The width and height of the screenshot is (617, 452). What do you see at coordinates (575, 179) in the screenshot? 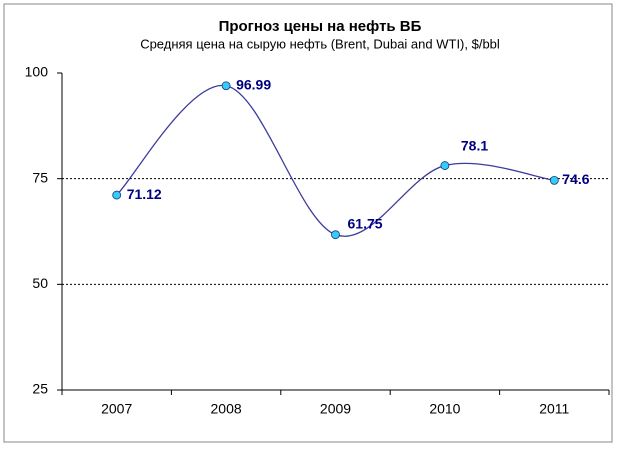
I see `data-label: 74.6` at bounding box center [575, 179].